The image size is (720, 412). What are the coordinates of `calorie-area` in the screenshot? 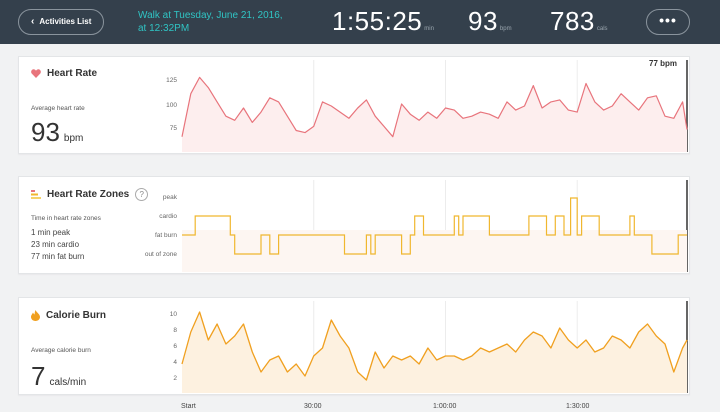 It's located at (434, 352).